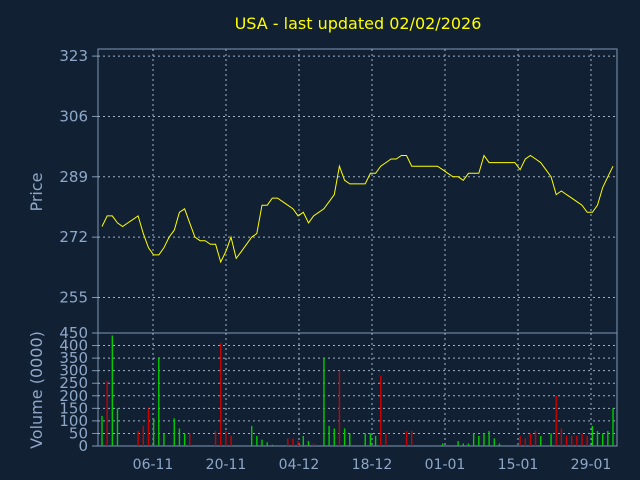 The width and height of the screenshot is (640, 480). I want to click on x-tick-label: 04-12, so click(299, 465).